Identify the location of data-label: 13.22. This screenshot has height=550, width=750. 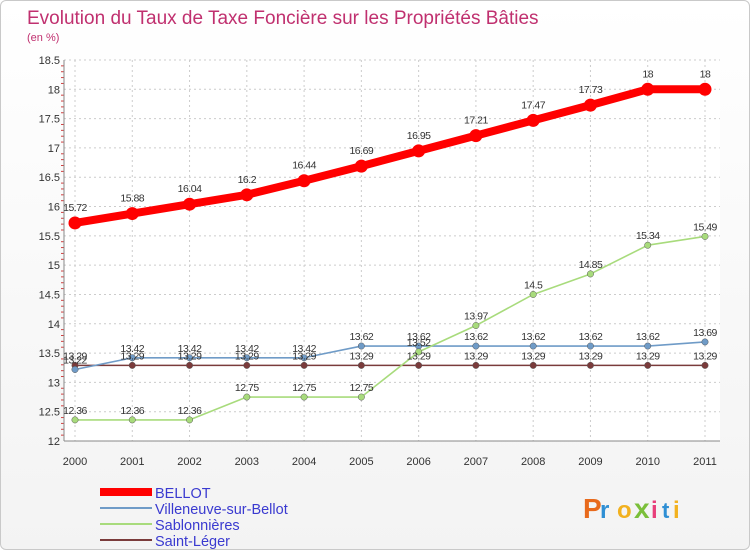
(75, 360).